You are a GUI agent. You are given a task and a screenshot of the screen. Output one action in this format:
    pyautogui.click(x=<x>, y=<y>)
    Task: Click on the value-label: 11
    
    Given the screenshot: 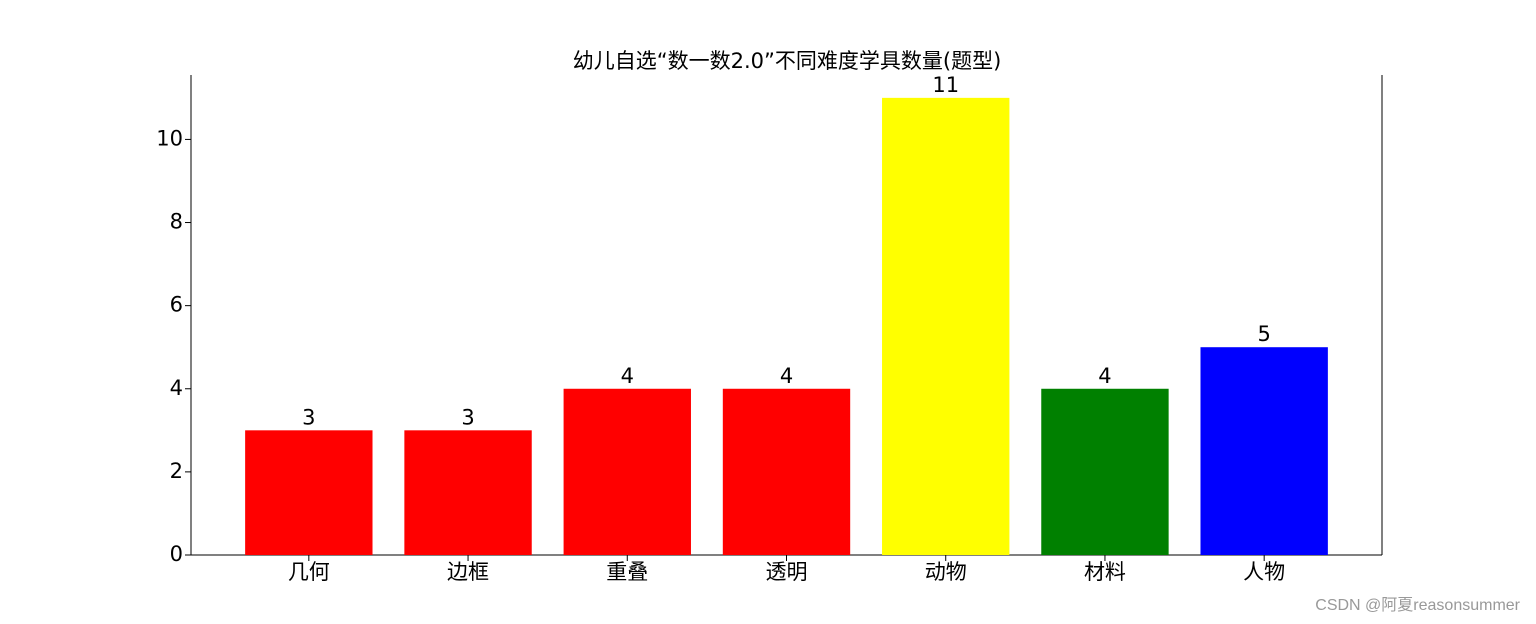 What is the action you would take?
    pyautogui.click(x=945, y=85)
    